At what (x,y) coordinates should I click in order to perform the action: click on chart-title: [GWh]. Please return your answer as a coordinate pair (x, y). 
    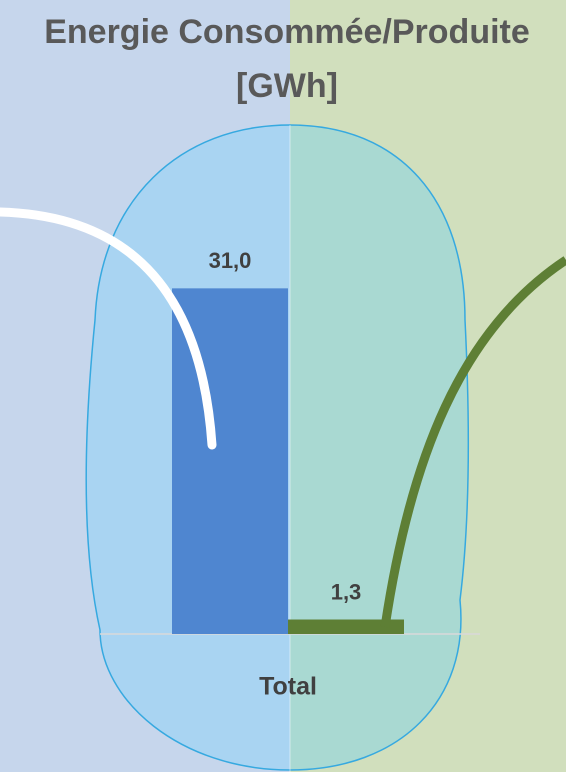
    Looking at the image, I should click on (287, 86).